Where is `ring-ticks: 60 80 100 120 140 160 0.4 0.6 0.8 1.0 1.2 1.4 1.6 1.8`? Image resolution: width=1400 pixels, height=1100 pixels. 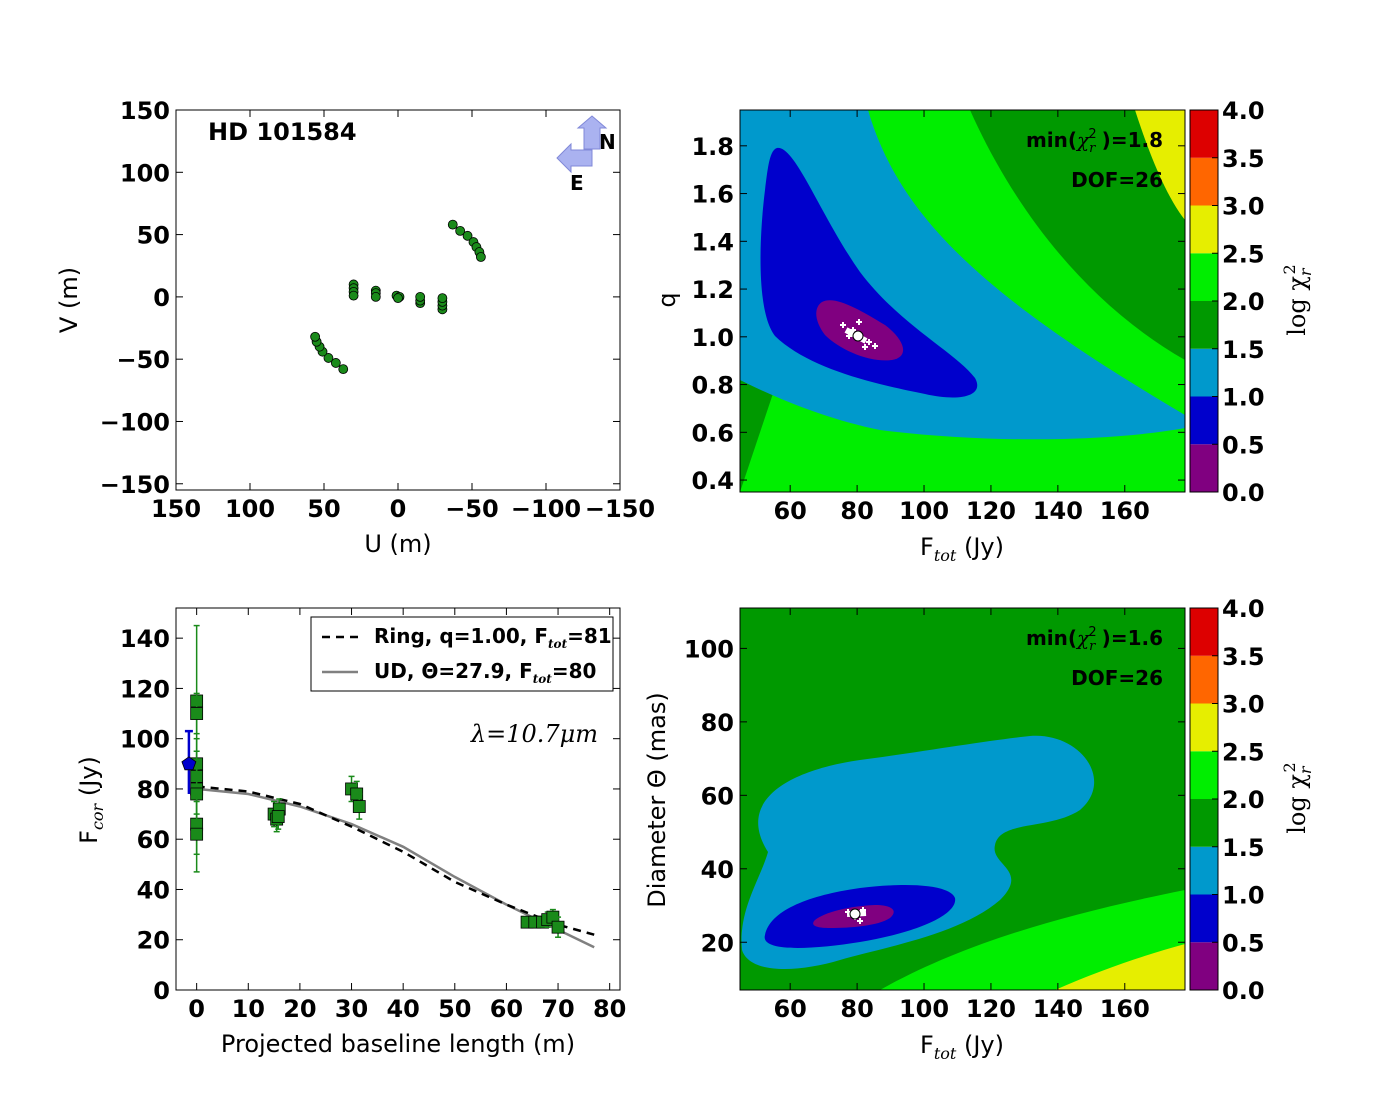 ring-ticks: 60 80 100 120 140 160 0.4 0.6 0.8 1.0 1.2 1.4 1.6 1.8 is located at coordinates (938, 317).